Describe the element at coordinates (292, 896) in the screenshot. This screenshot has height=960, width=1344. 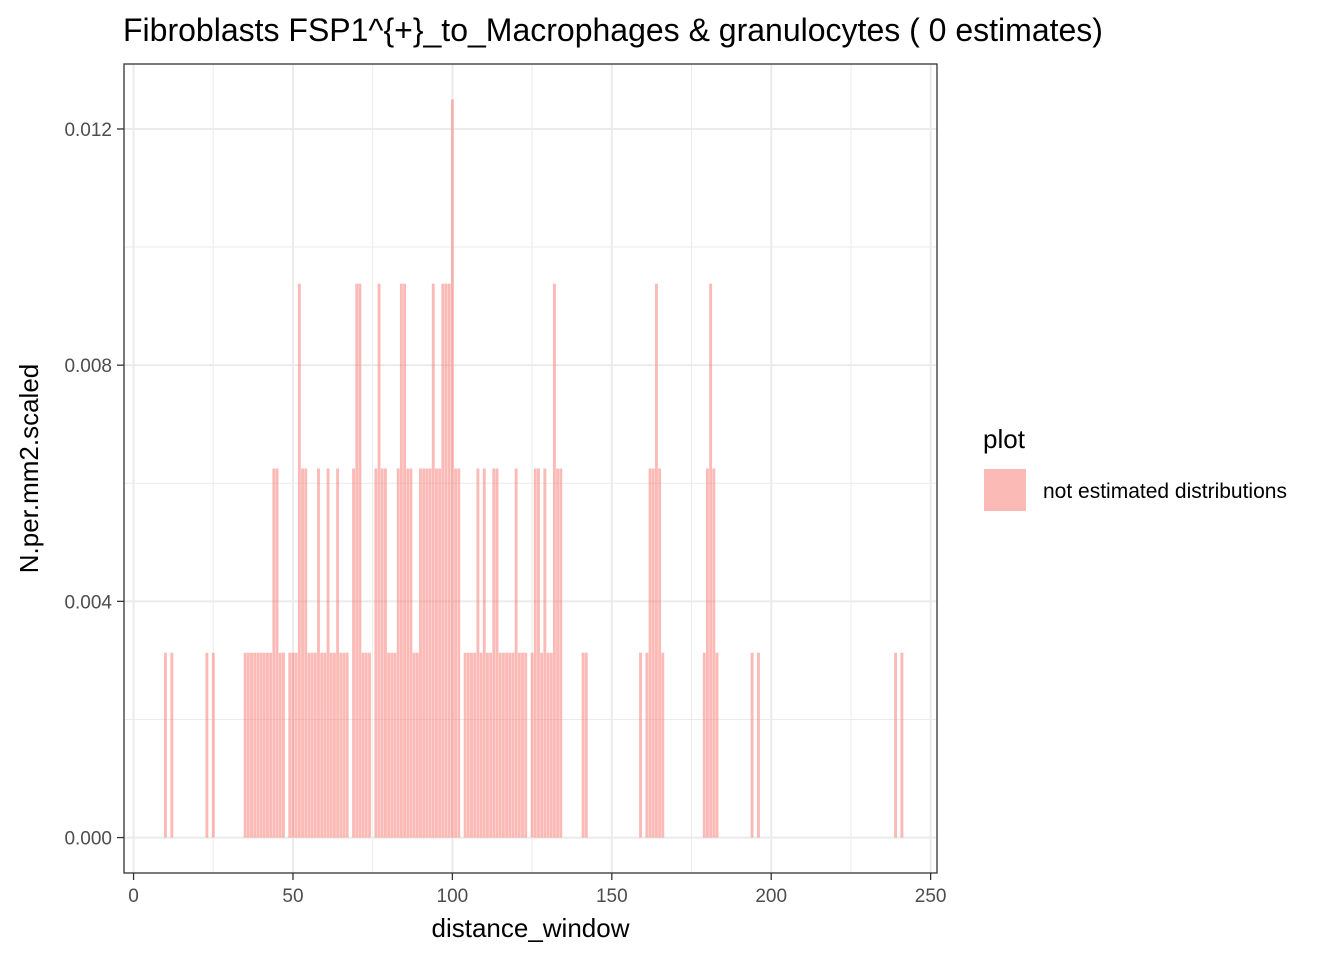
I see `x-tick-label: 50` at that location.